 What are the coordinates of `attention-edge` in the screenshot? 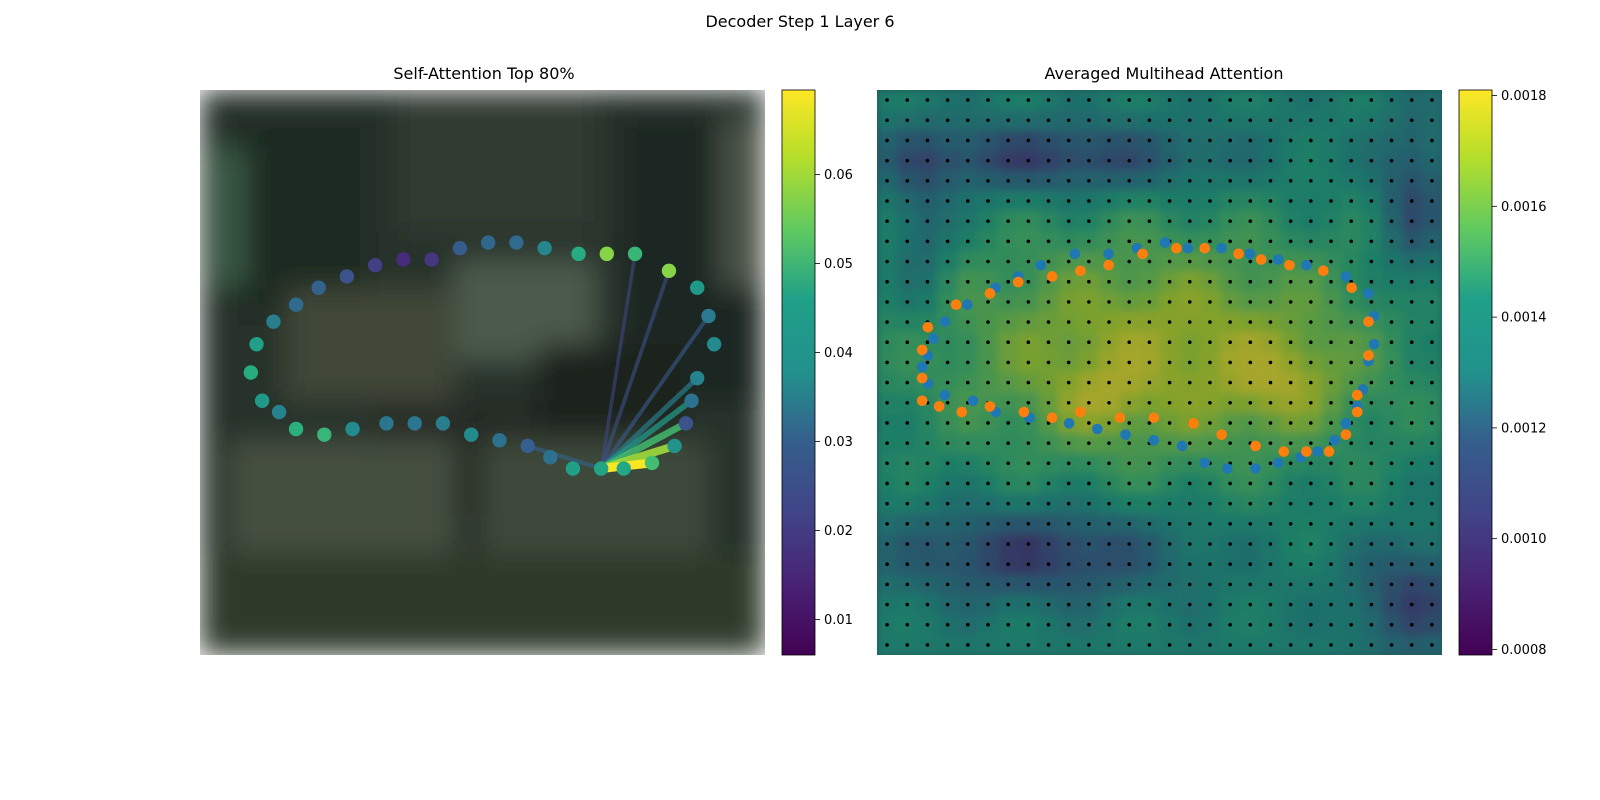 It's located at (564, 457).